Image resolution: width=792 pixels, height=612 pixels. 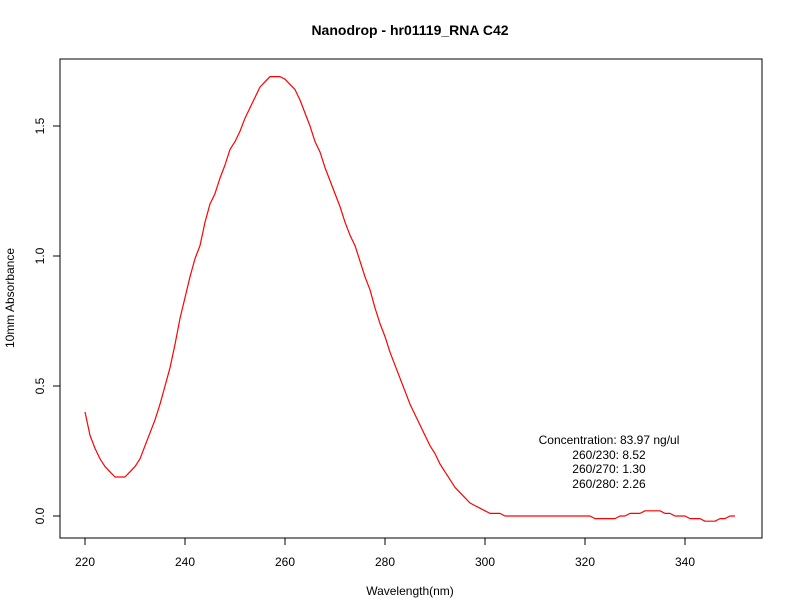 I want to click on chart-title: Nanodrop - hr01119_RNA C42, so click(x=409, y=30).